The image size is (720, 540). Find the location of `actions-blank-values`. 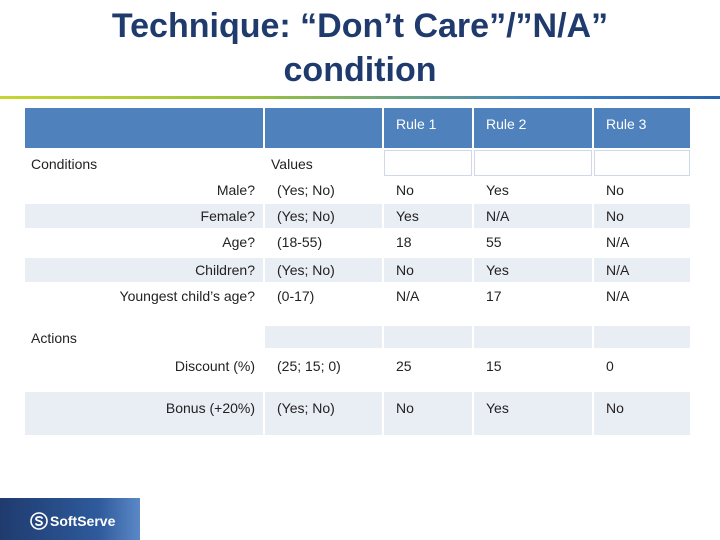

actions-blank-values is located at coordinates (323, 337).